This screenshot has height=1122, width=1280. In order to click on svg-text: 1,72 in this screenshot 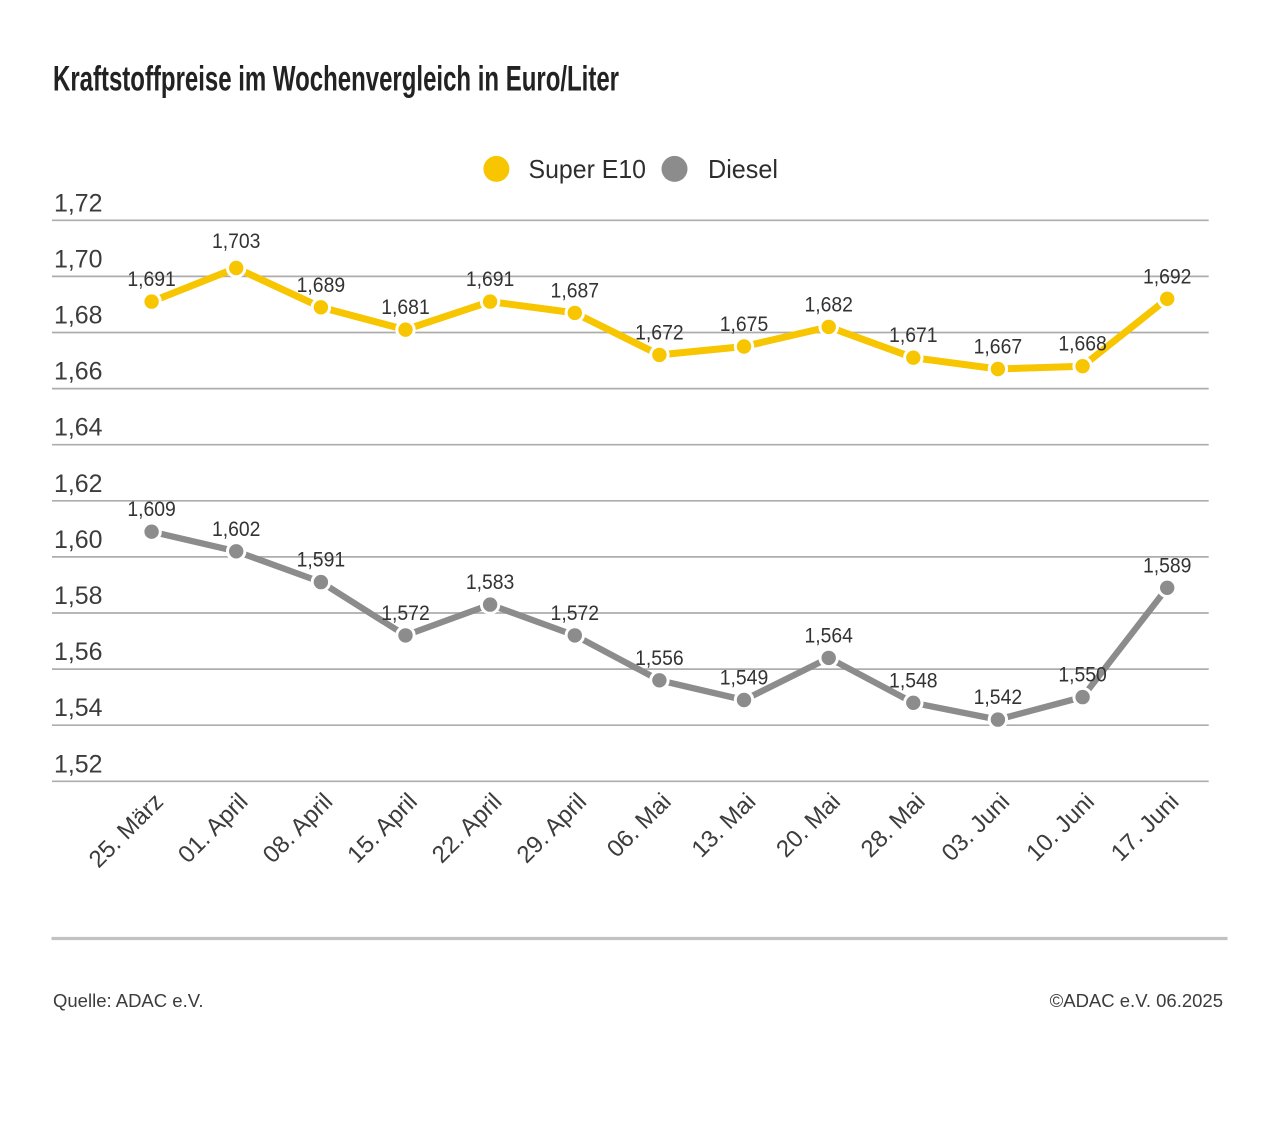, I will do `click(78, 203)`.